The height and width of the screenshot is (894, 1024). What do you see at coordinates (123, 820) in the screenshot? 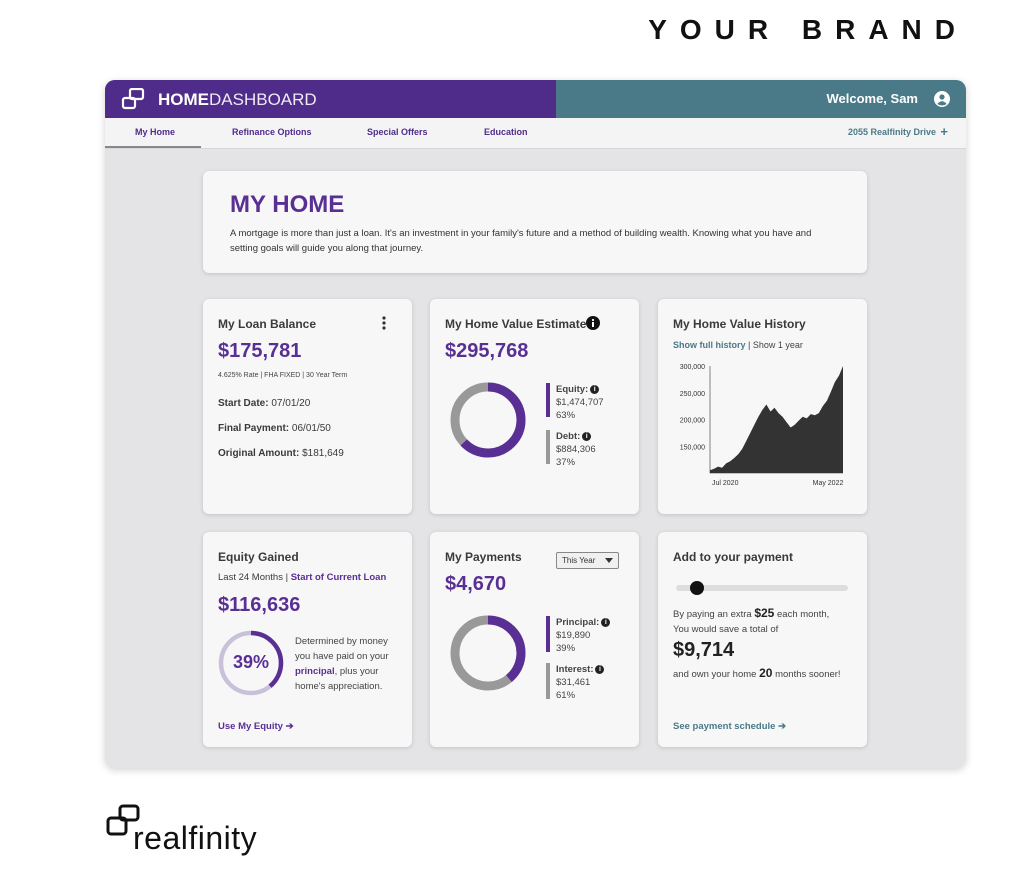
I see `realfinity-logo-icon` at bounding box center [123, 820].